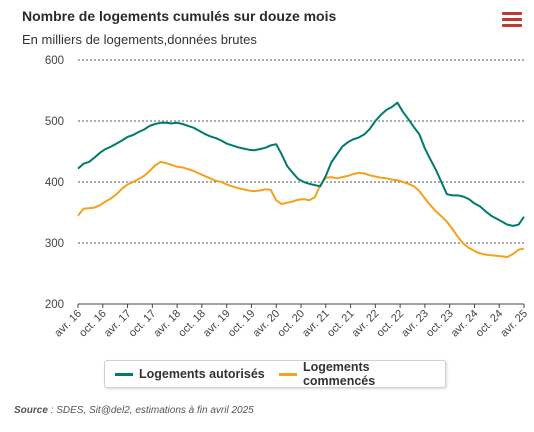 This screenshot has height=432, width=534. I want to click on source-label: Source, so click(31, 410).